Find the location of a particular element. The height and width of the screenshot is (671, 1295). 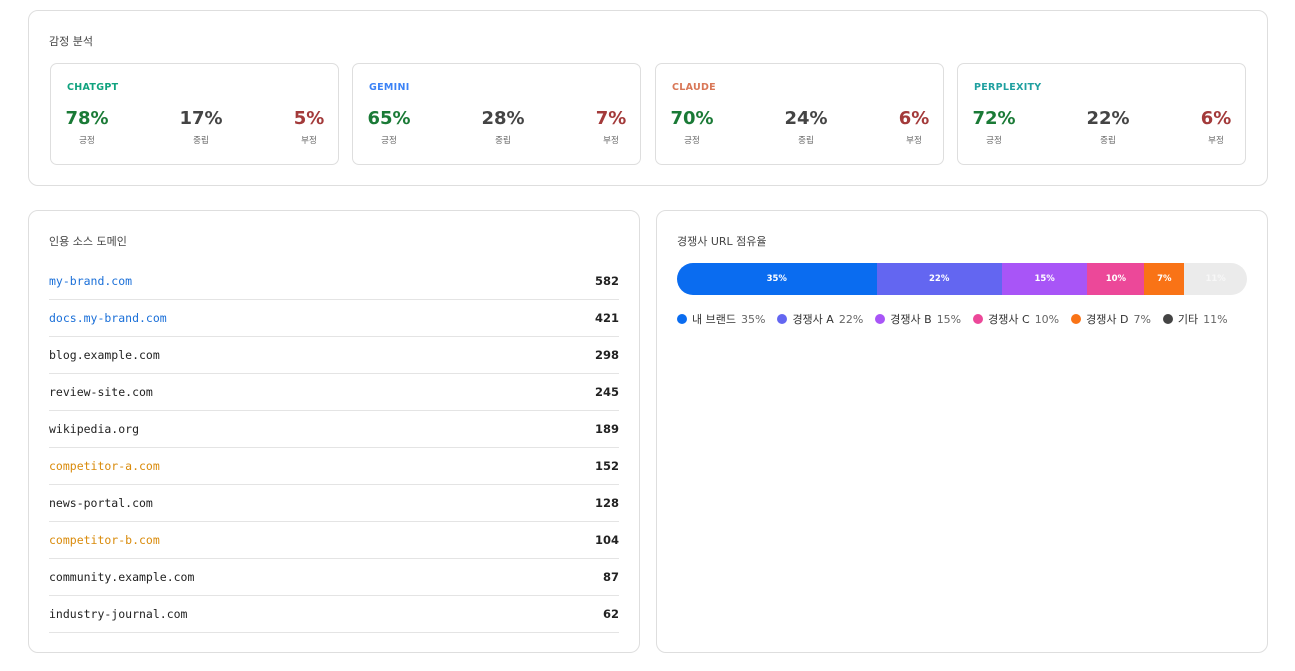

domain-count: 245 is located at coordinates (606, 392).